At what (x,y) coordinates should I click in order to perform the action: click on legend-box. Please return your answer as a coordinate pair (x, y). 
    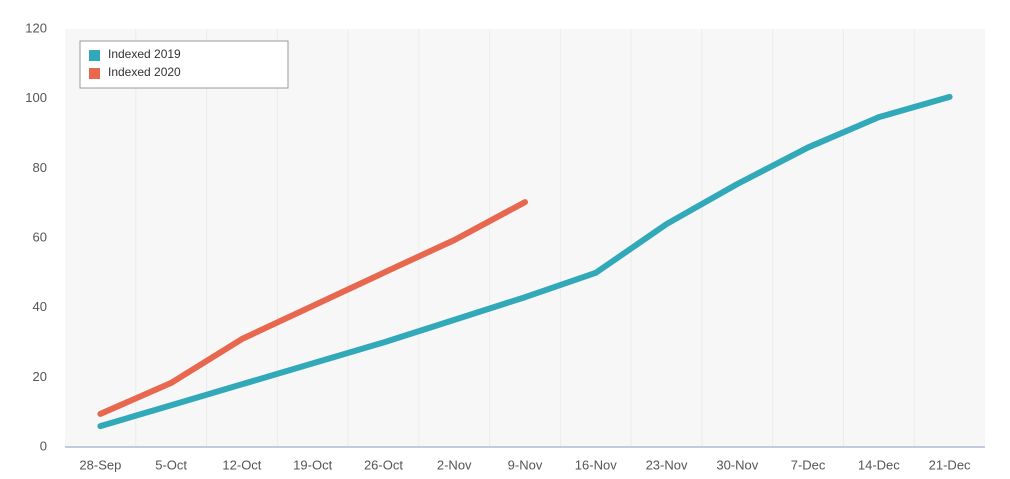
    Looking at the image, I should click on (184, 64).